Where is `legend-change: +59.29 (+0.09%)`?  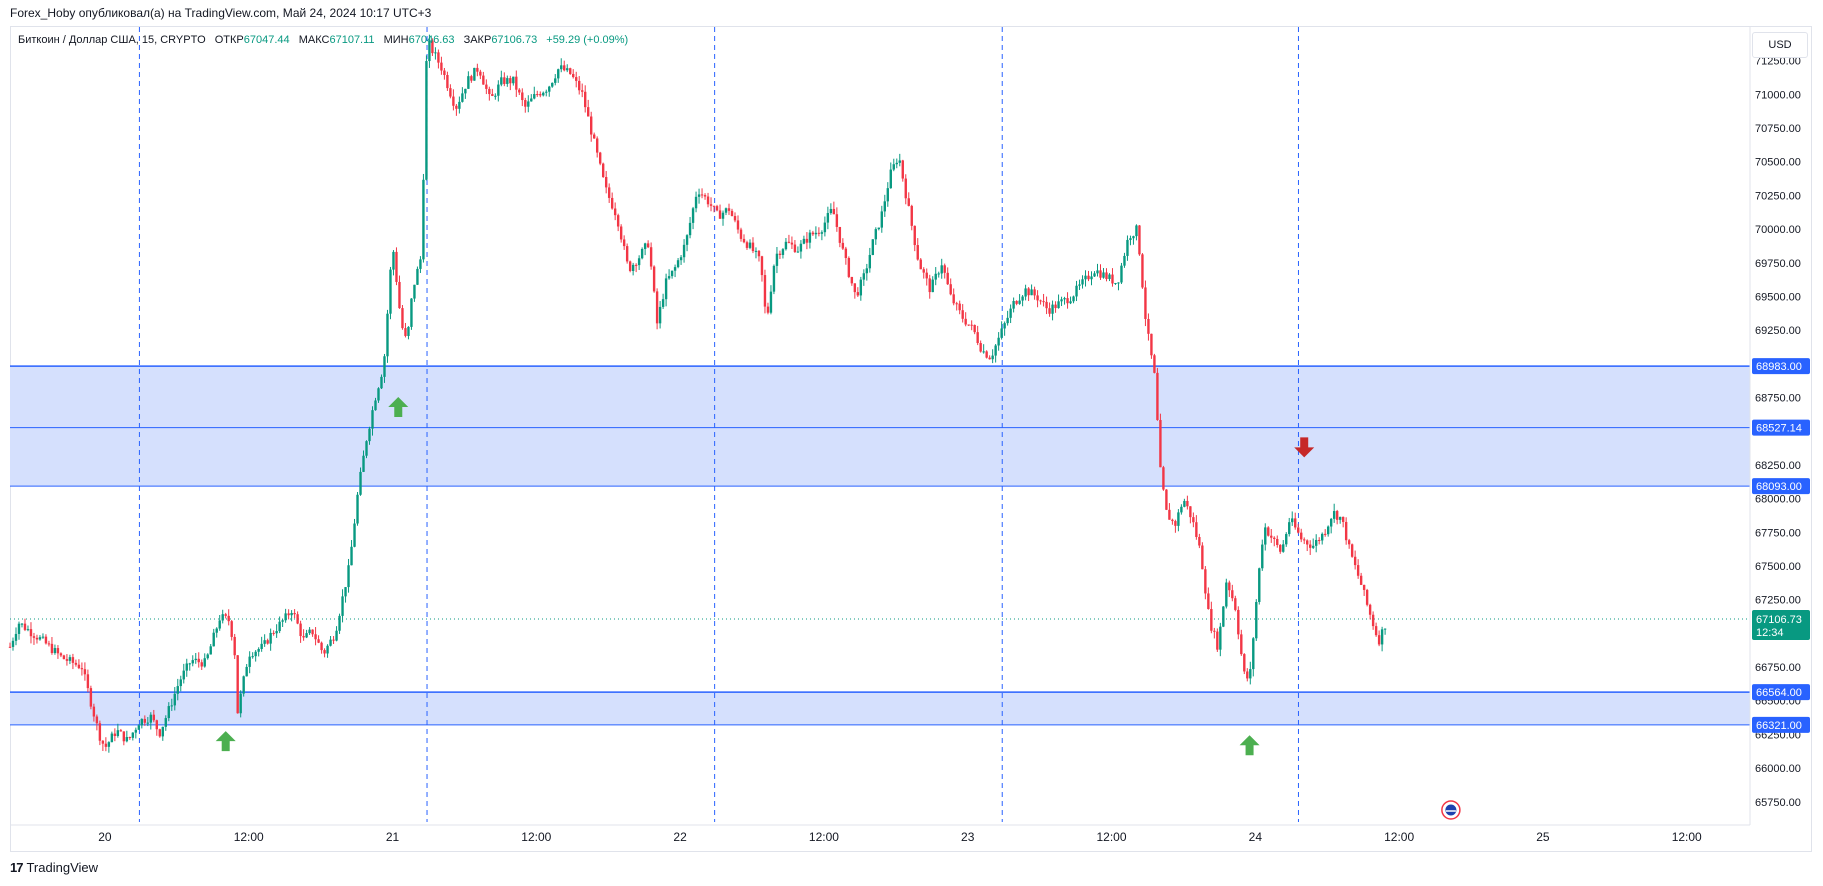
legend-change: +59.29 (+0.09%) is located at coordinates (587, 40).